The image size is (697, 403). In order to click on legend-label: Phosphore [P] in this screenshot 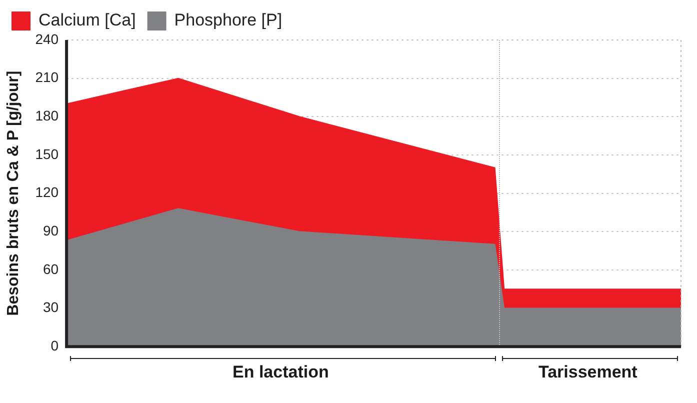, I will do `click(228, 20)`.